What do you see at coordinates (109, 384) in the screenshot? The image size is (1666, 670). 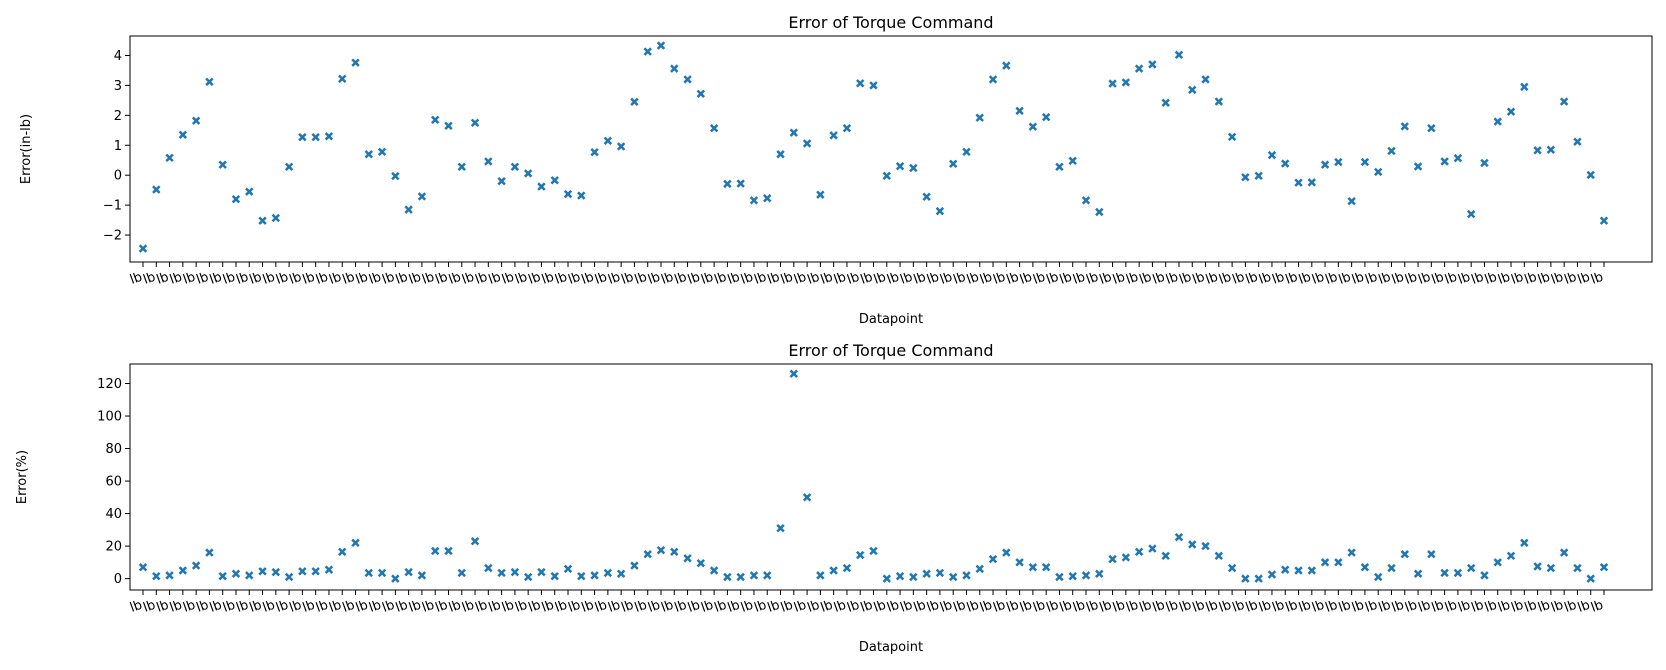 I see `y-tick-label: 120` at bounding box center [109, 384].